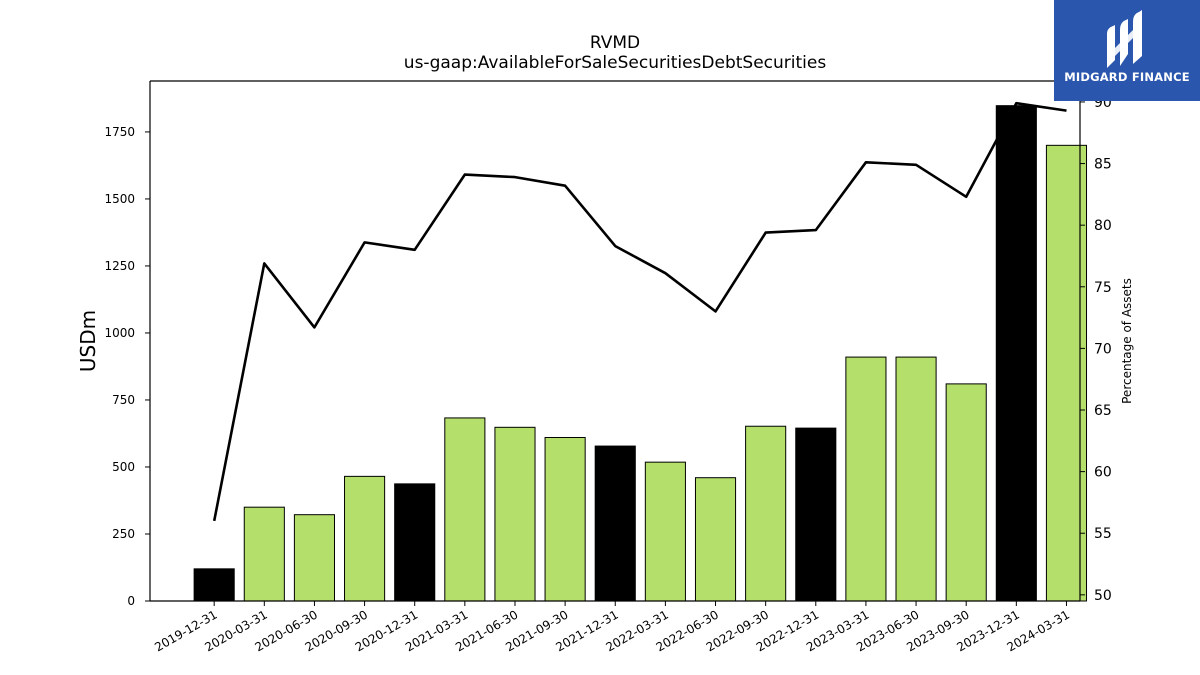  What do you see at coordinates (1103, 596) in the screenshot?
I see `y2-tick-label: 50` at bounding box center [1103, 596].